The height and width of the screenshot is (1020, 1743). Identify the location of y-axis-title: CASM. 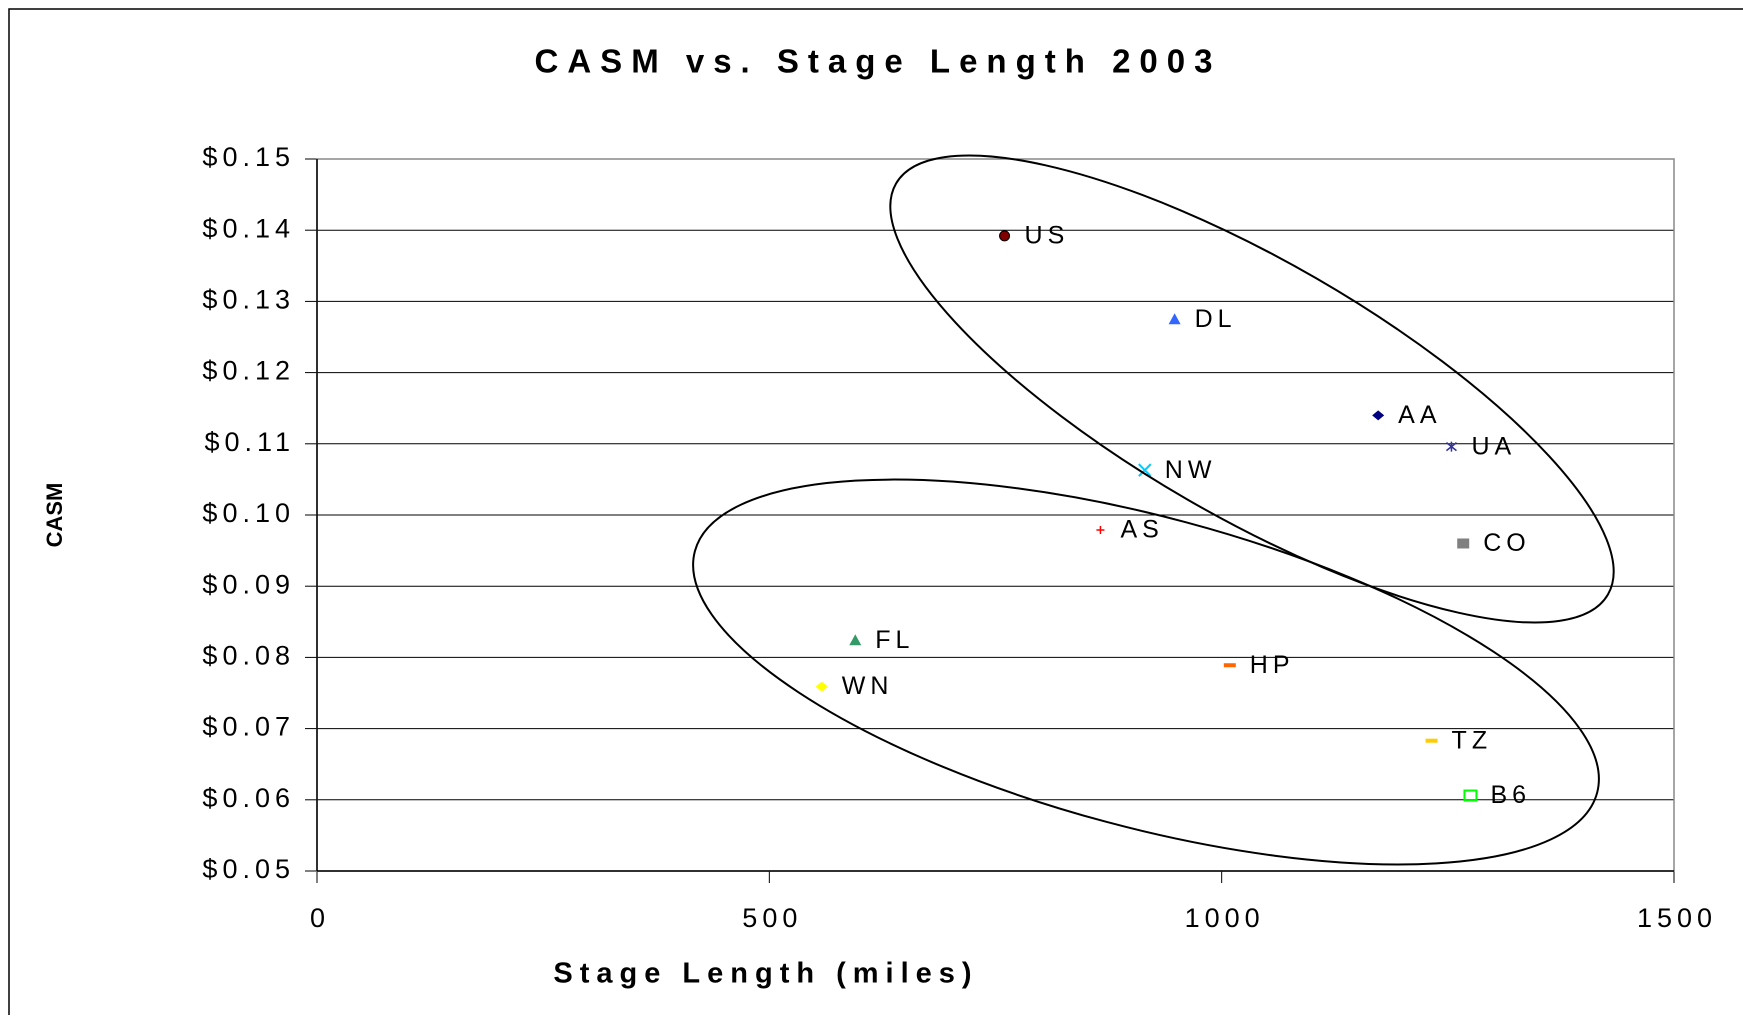
(54, 515).